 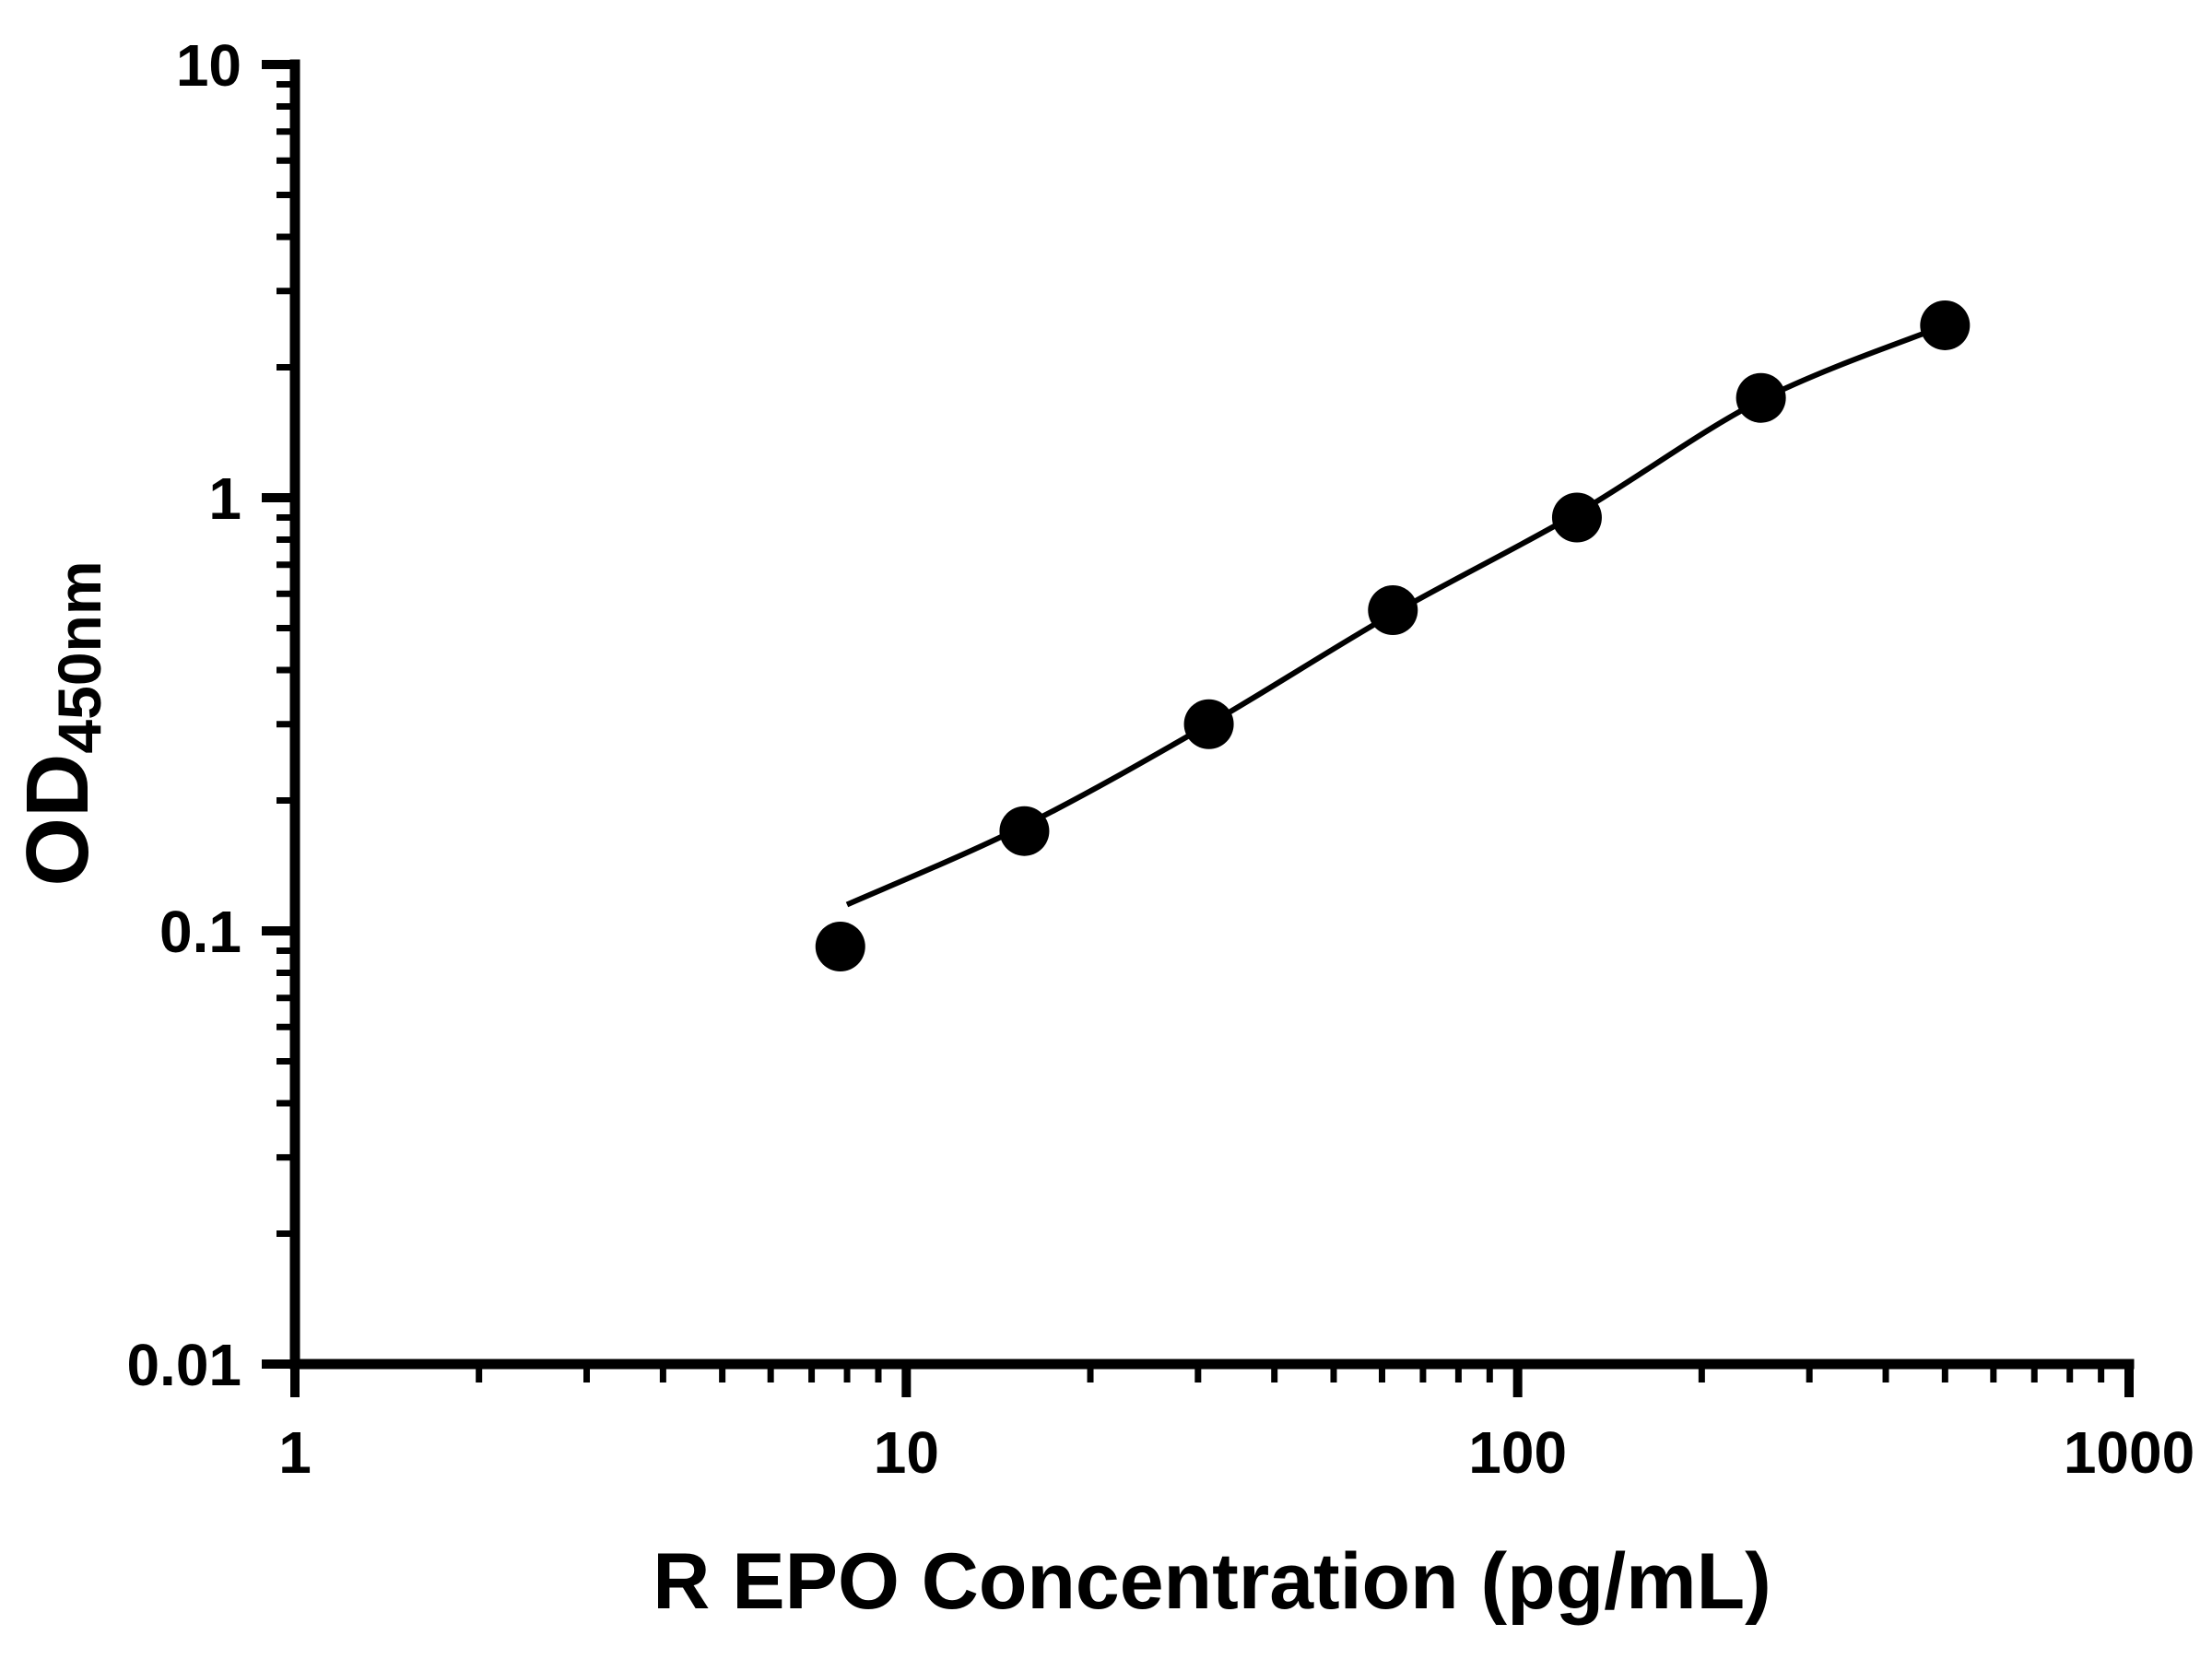 I want to click on y-tick-label: 1, so click(x=224, y=498).